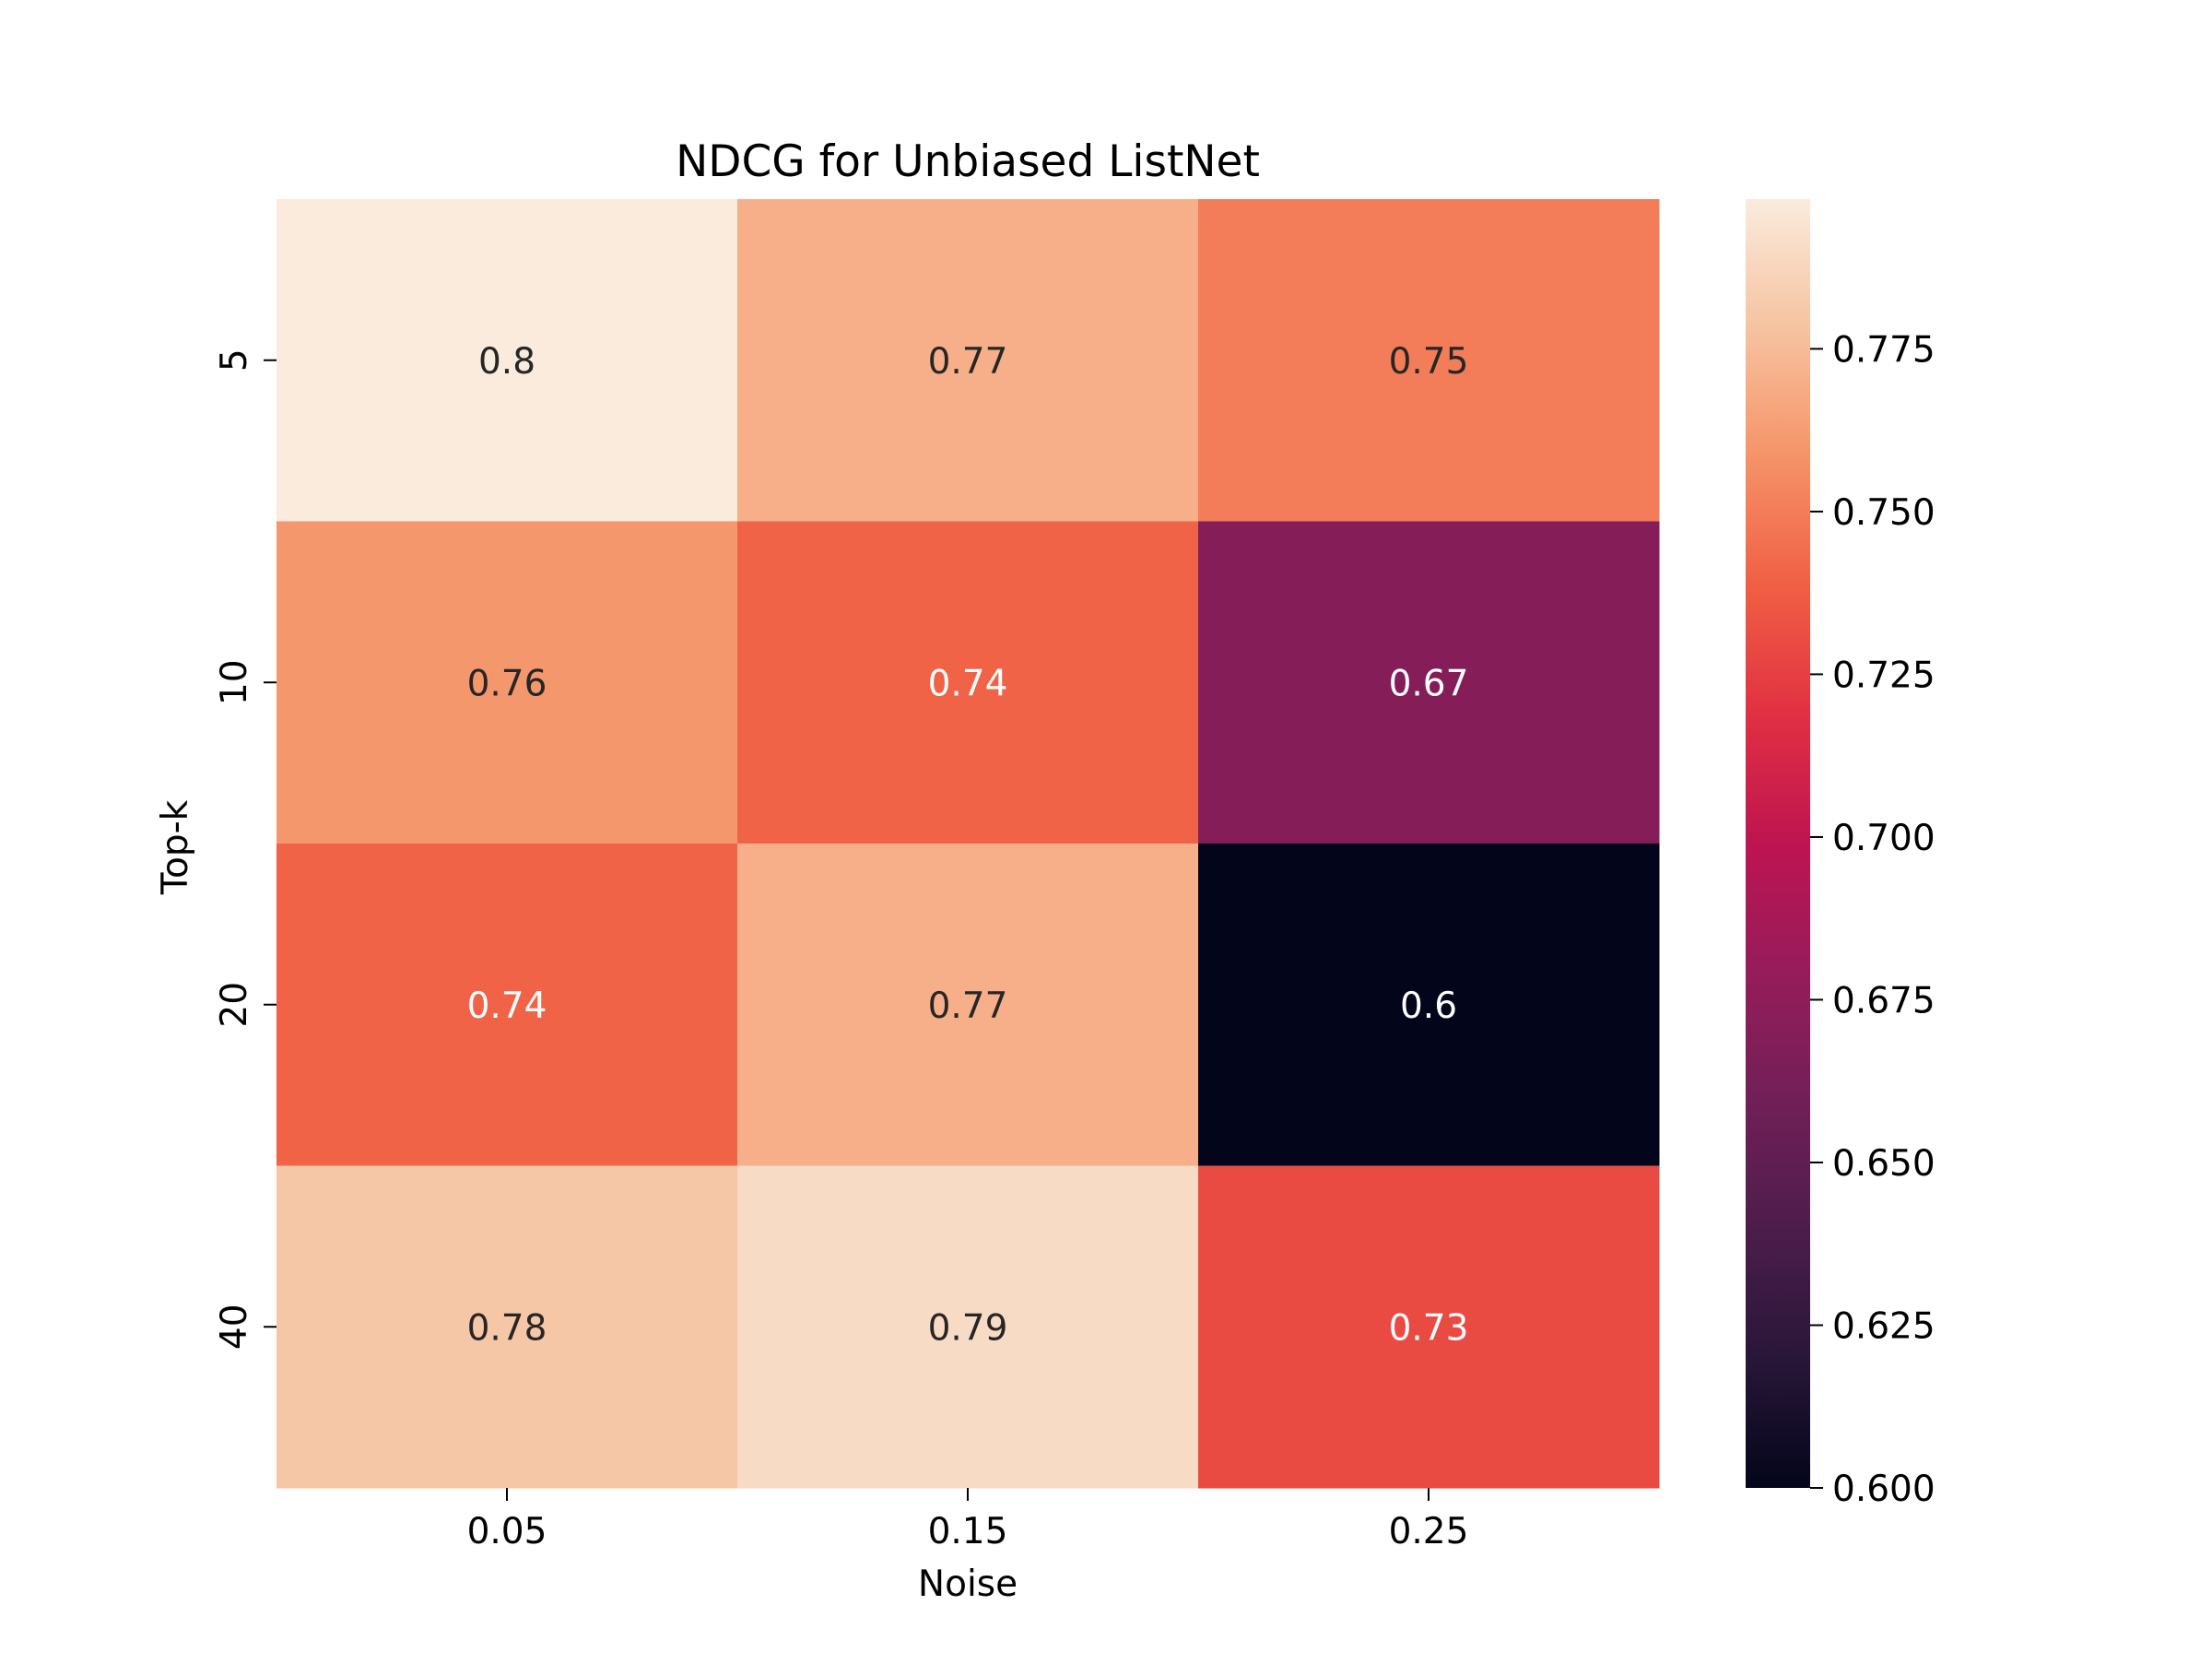 This screenshot has height=1664, width=2212. I want to click on colorbar-gradient, so click(1778, 843).